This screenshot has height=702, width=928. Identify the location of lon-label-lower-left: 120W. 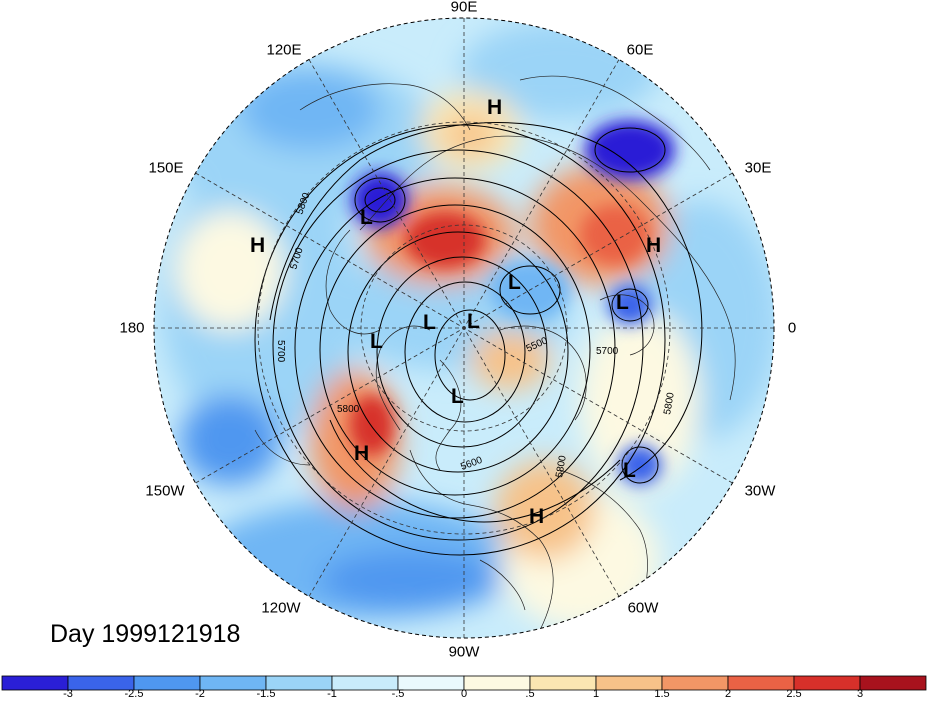
(281, 608).